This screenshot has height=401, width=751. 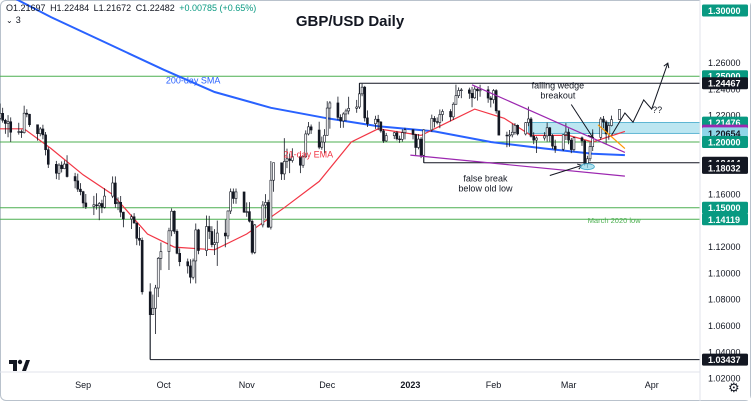 What do you see at coordinates (83, 385) in the screenshot?
I see `month-label: Sep` at bounding box center [83, 385].